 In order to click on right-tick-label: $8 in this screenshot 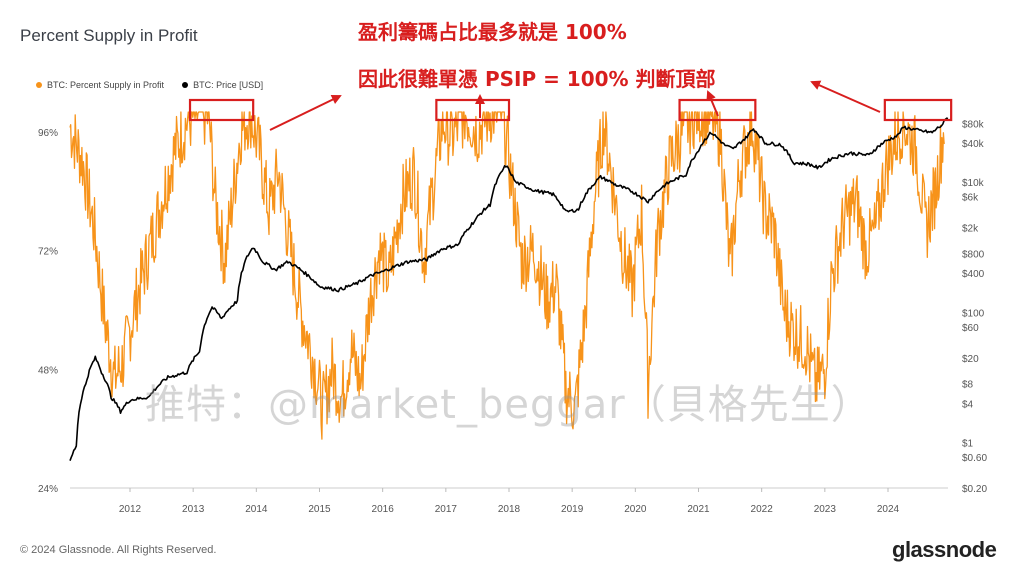, I will do `click(968, 385)`.